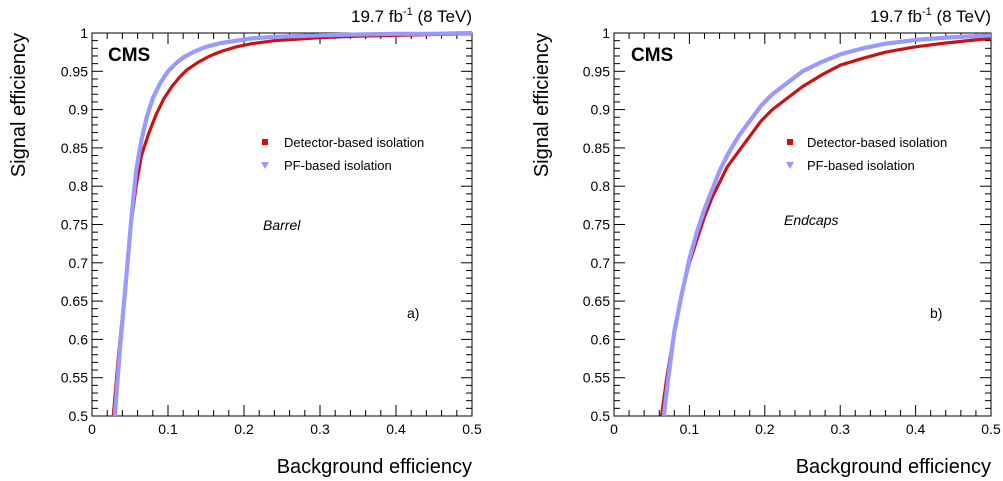 This screenshot has height=481, width=1003. What do you see at coordinates (936, 313) in the screenshot?
I see `panel-label-b: b)` at bounding box center [936, 313].